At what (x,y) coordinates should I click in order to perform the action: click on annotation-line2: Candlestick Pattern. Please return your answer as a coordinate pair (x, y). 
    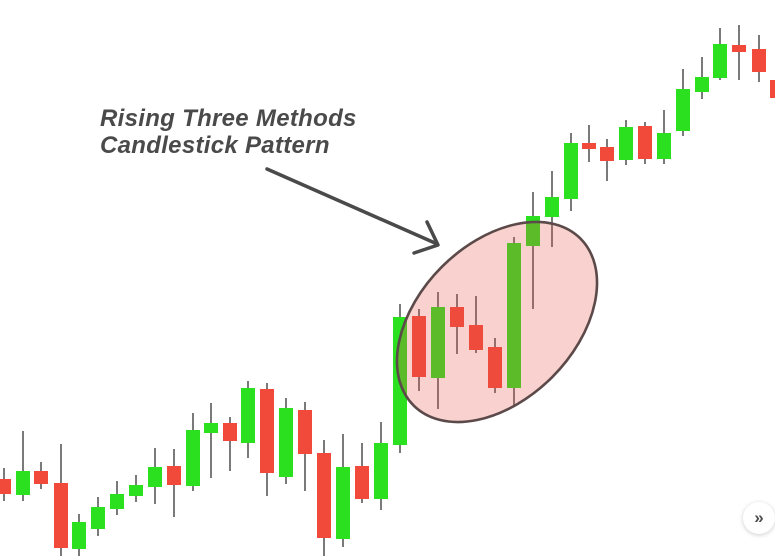
    Looking at the image, I should click on (215, 145).